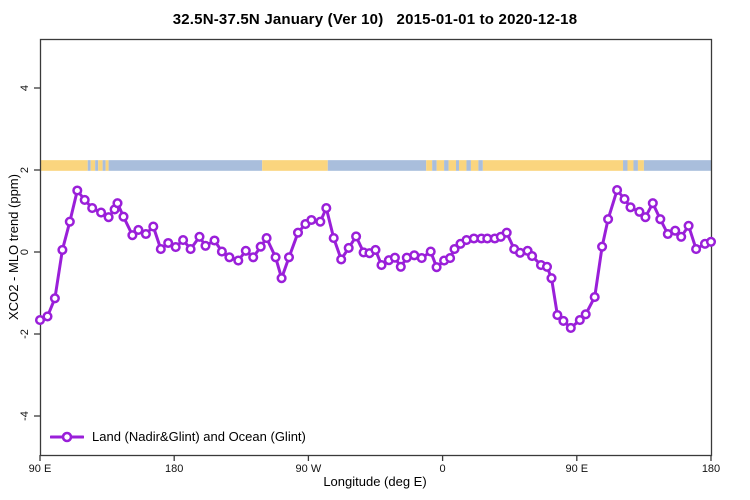 Image resolution: width=750 pixels, height=500 pixels. What do you see at coordinates (178, 436) in the screenshot?
I see `legend: Land (Nadir&Glint) and Ocean (Glint)` at bounding box center [178, 436].